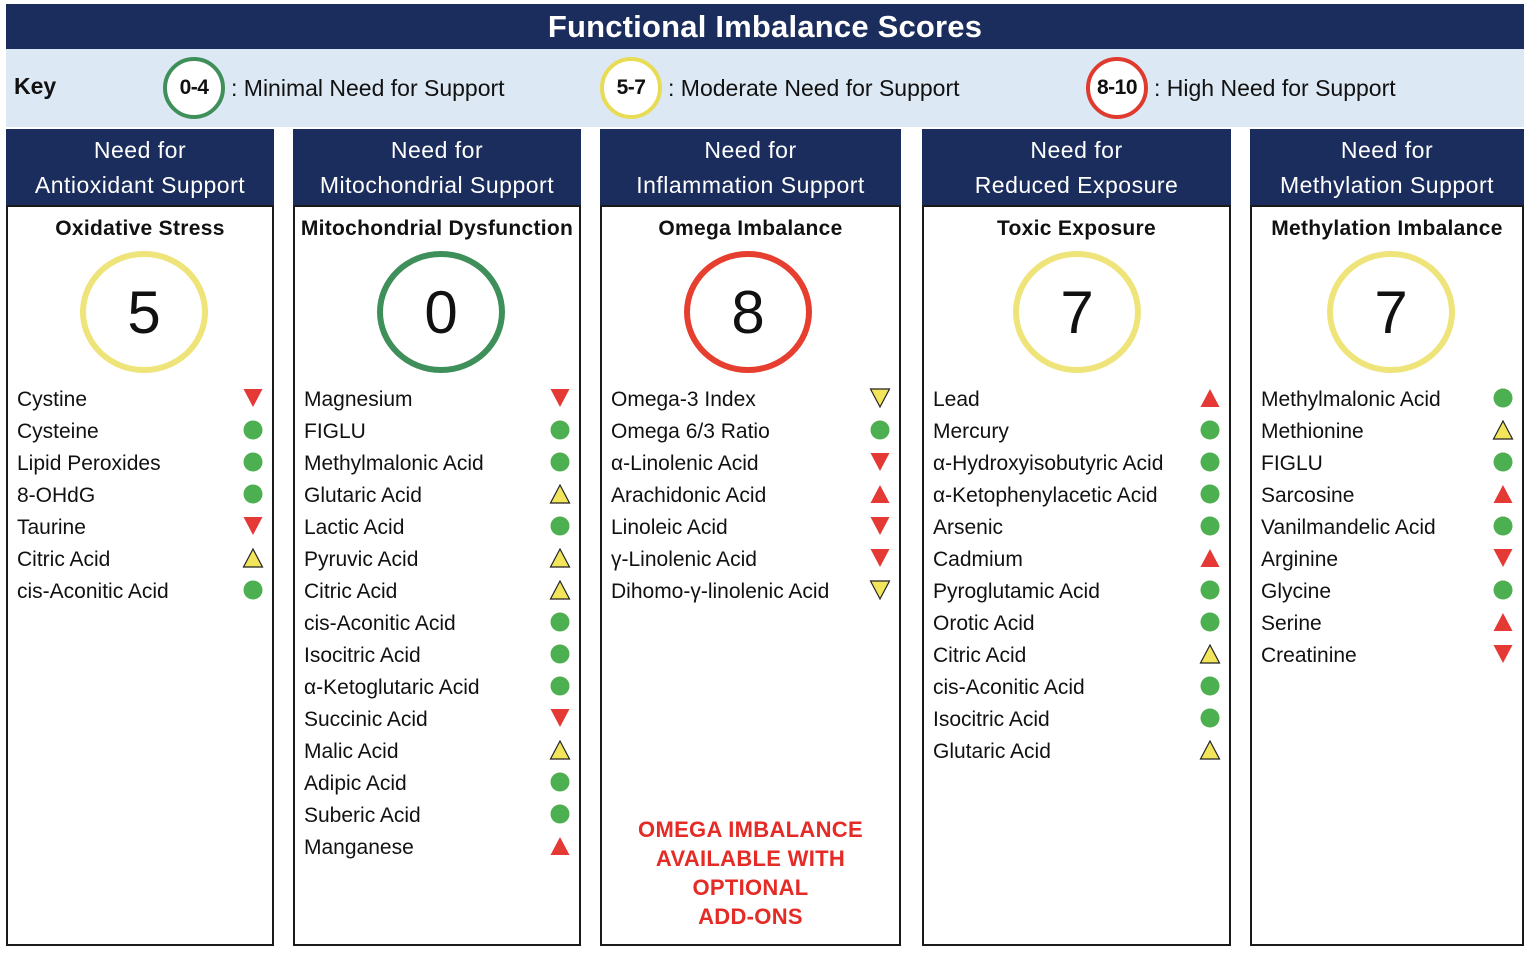  Describe the element at coordinates (359, 847) in the screenshot. I see `analyte-name: Manganese` at that location.